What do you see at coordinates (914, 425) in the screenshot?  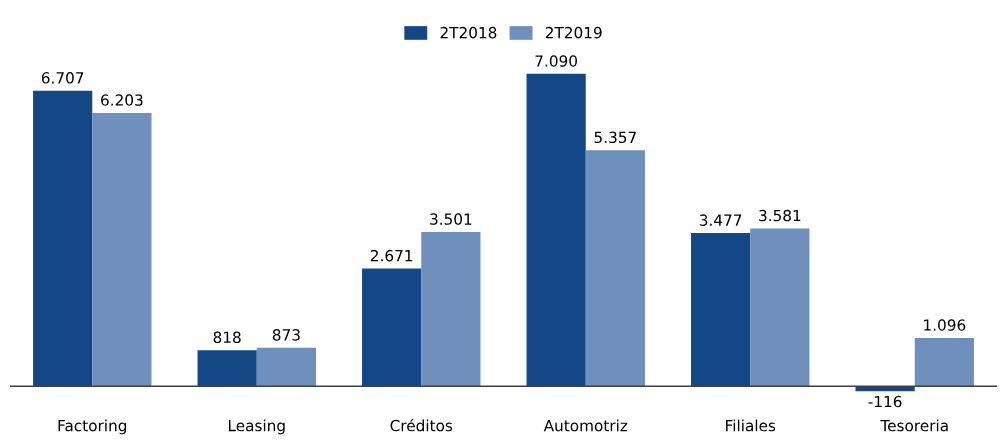 I see `x-tick-label: Tesoreria` at bounding box center [914, 425].